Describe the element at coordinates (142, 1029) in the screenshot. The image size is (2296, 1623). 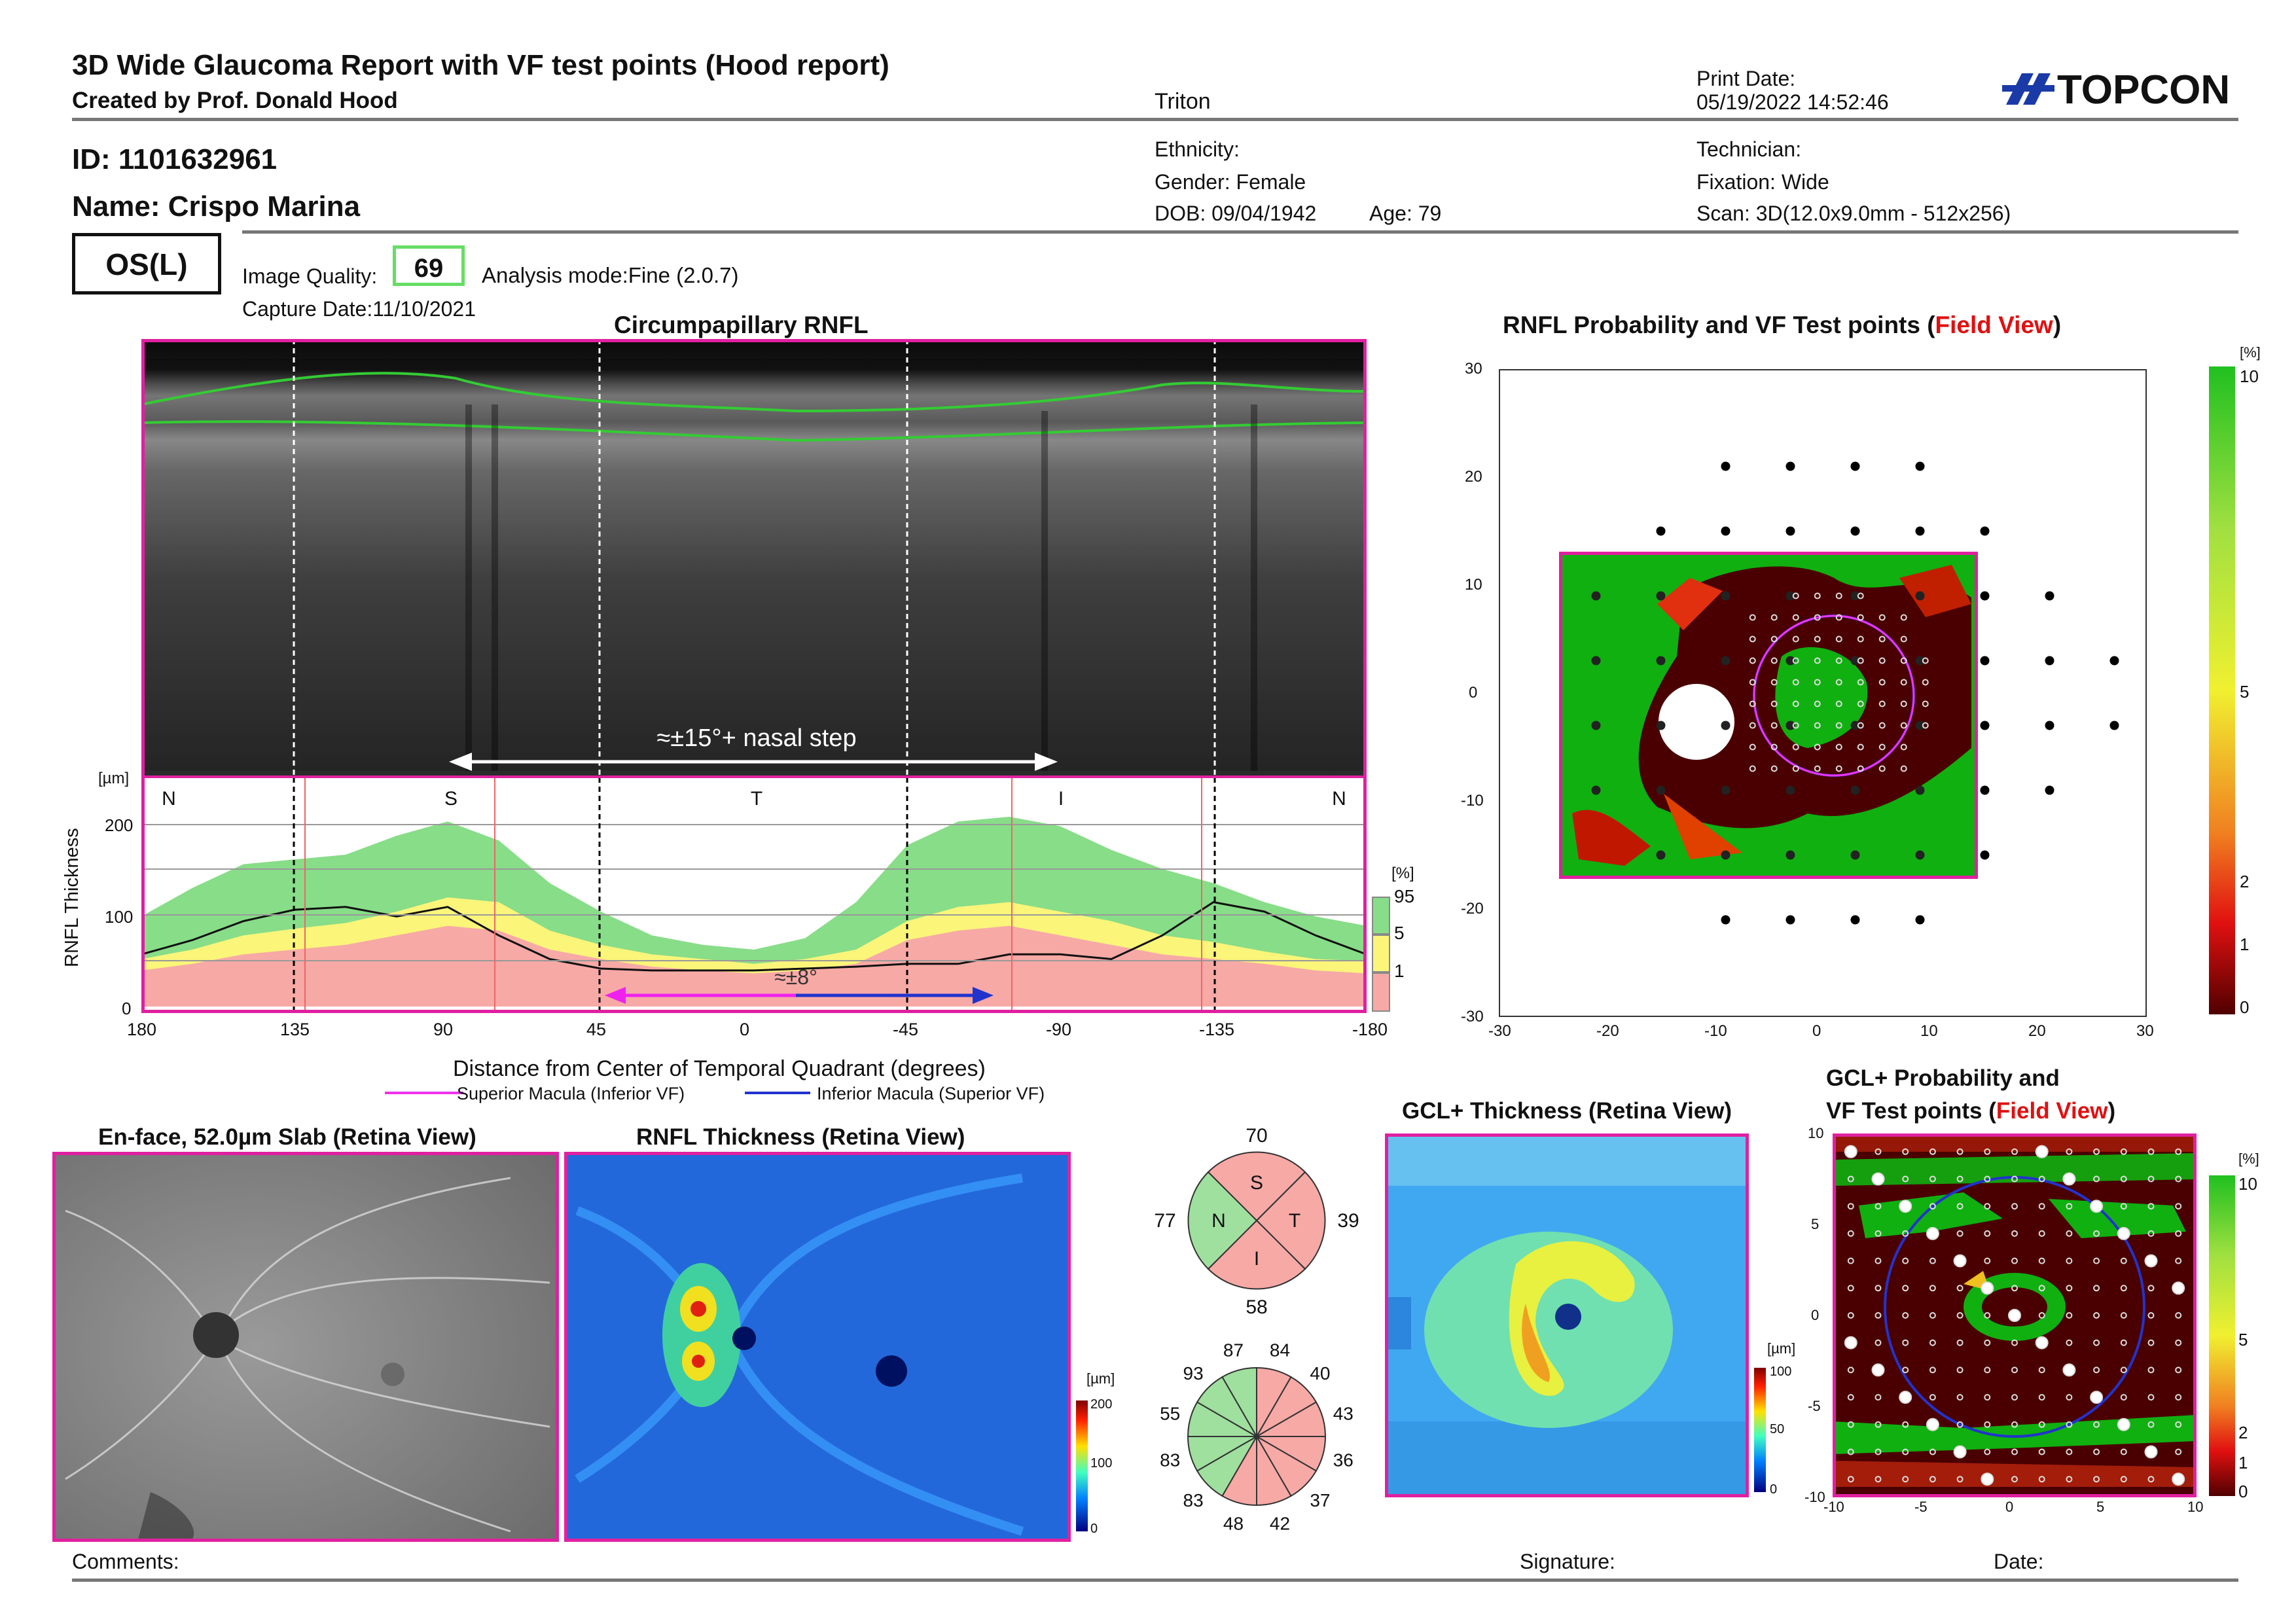
I see `rnfl-x-tick: 180` at that location.